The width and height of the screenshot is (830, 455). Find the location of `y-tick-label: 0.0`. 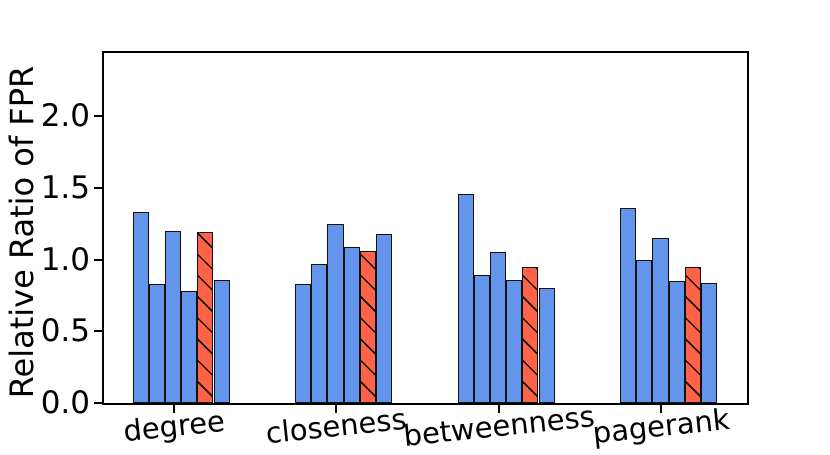

y-tick-label: 0.0 is located at coordinates (65, 403).